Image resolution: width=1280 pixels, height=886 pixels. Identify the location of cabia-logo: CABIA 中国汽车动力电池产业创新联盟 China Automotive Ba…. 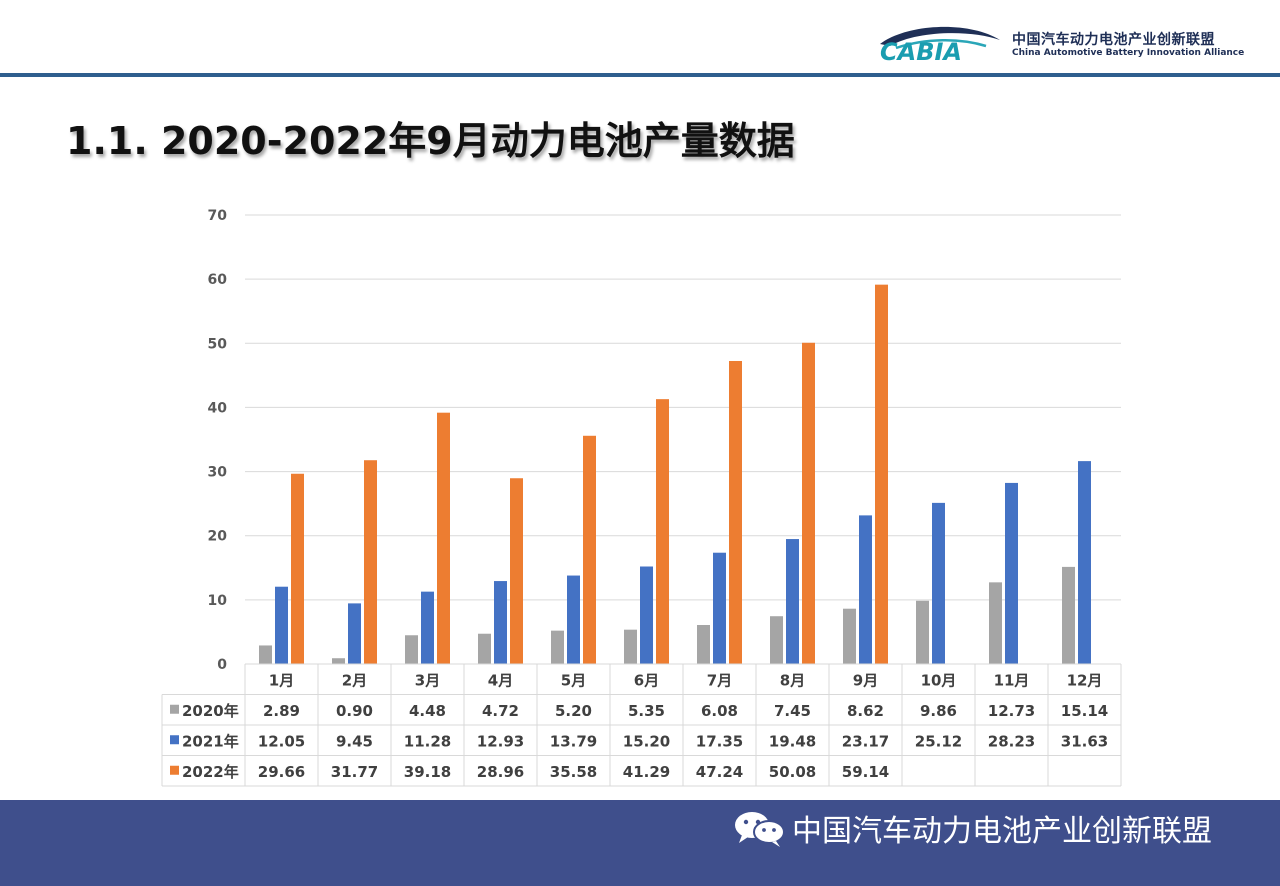
(1076, 44).